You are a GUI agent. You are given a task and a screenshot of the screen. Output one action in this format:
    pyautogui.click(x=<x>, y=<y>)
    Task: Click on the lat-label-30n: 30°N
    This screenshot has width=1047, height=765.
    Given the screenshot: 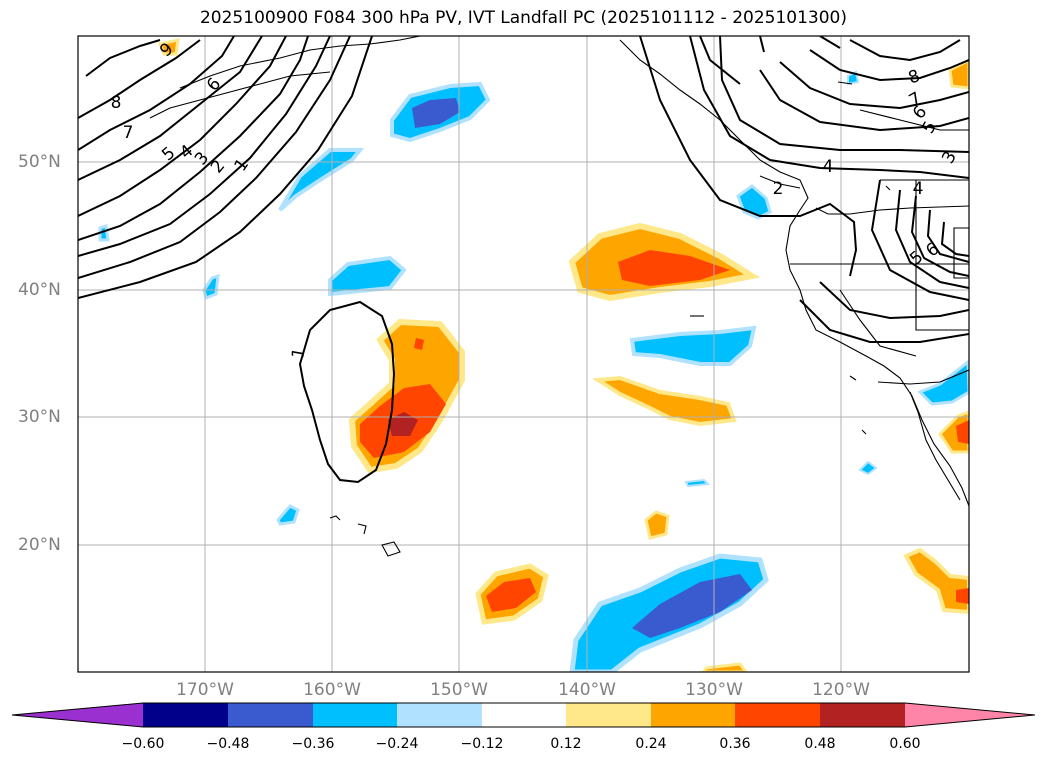 What is the action you would take?
    pyautogui.click(x=39, y=417)
    